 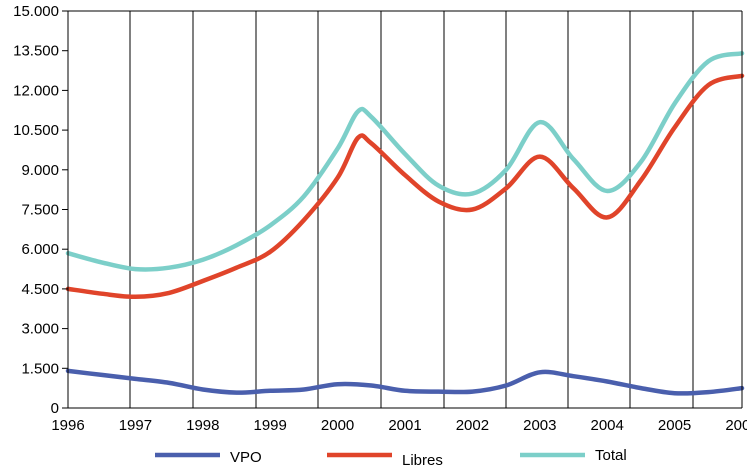 What do you see at coordinates (539, 425) in the screenshot?
I see `x-tick-label: 2003` at bounding box center [539, 425].